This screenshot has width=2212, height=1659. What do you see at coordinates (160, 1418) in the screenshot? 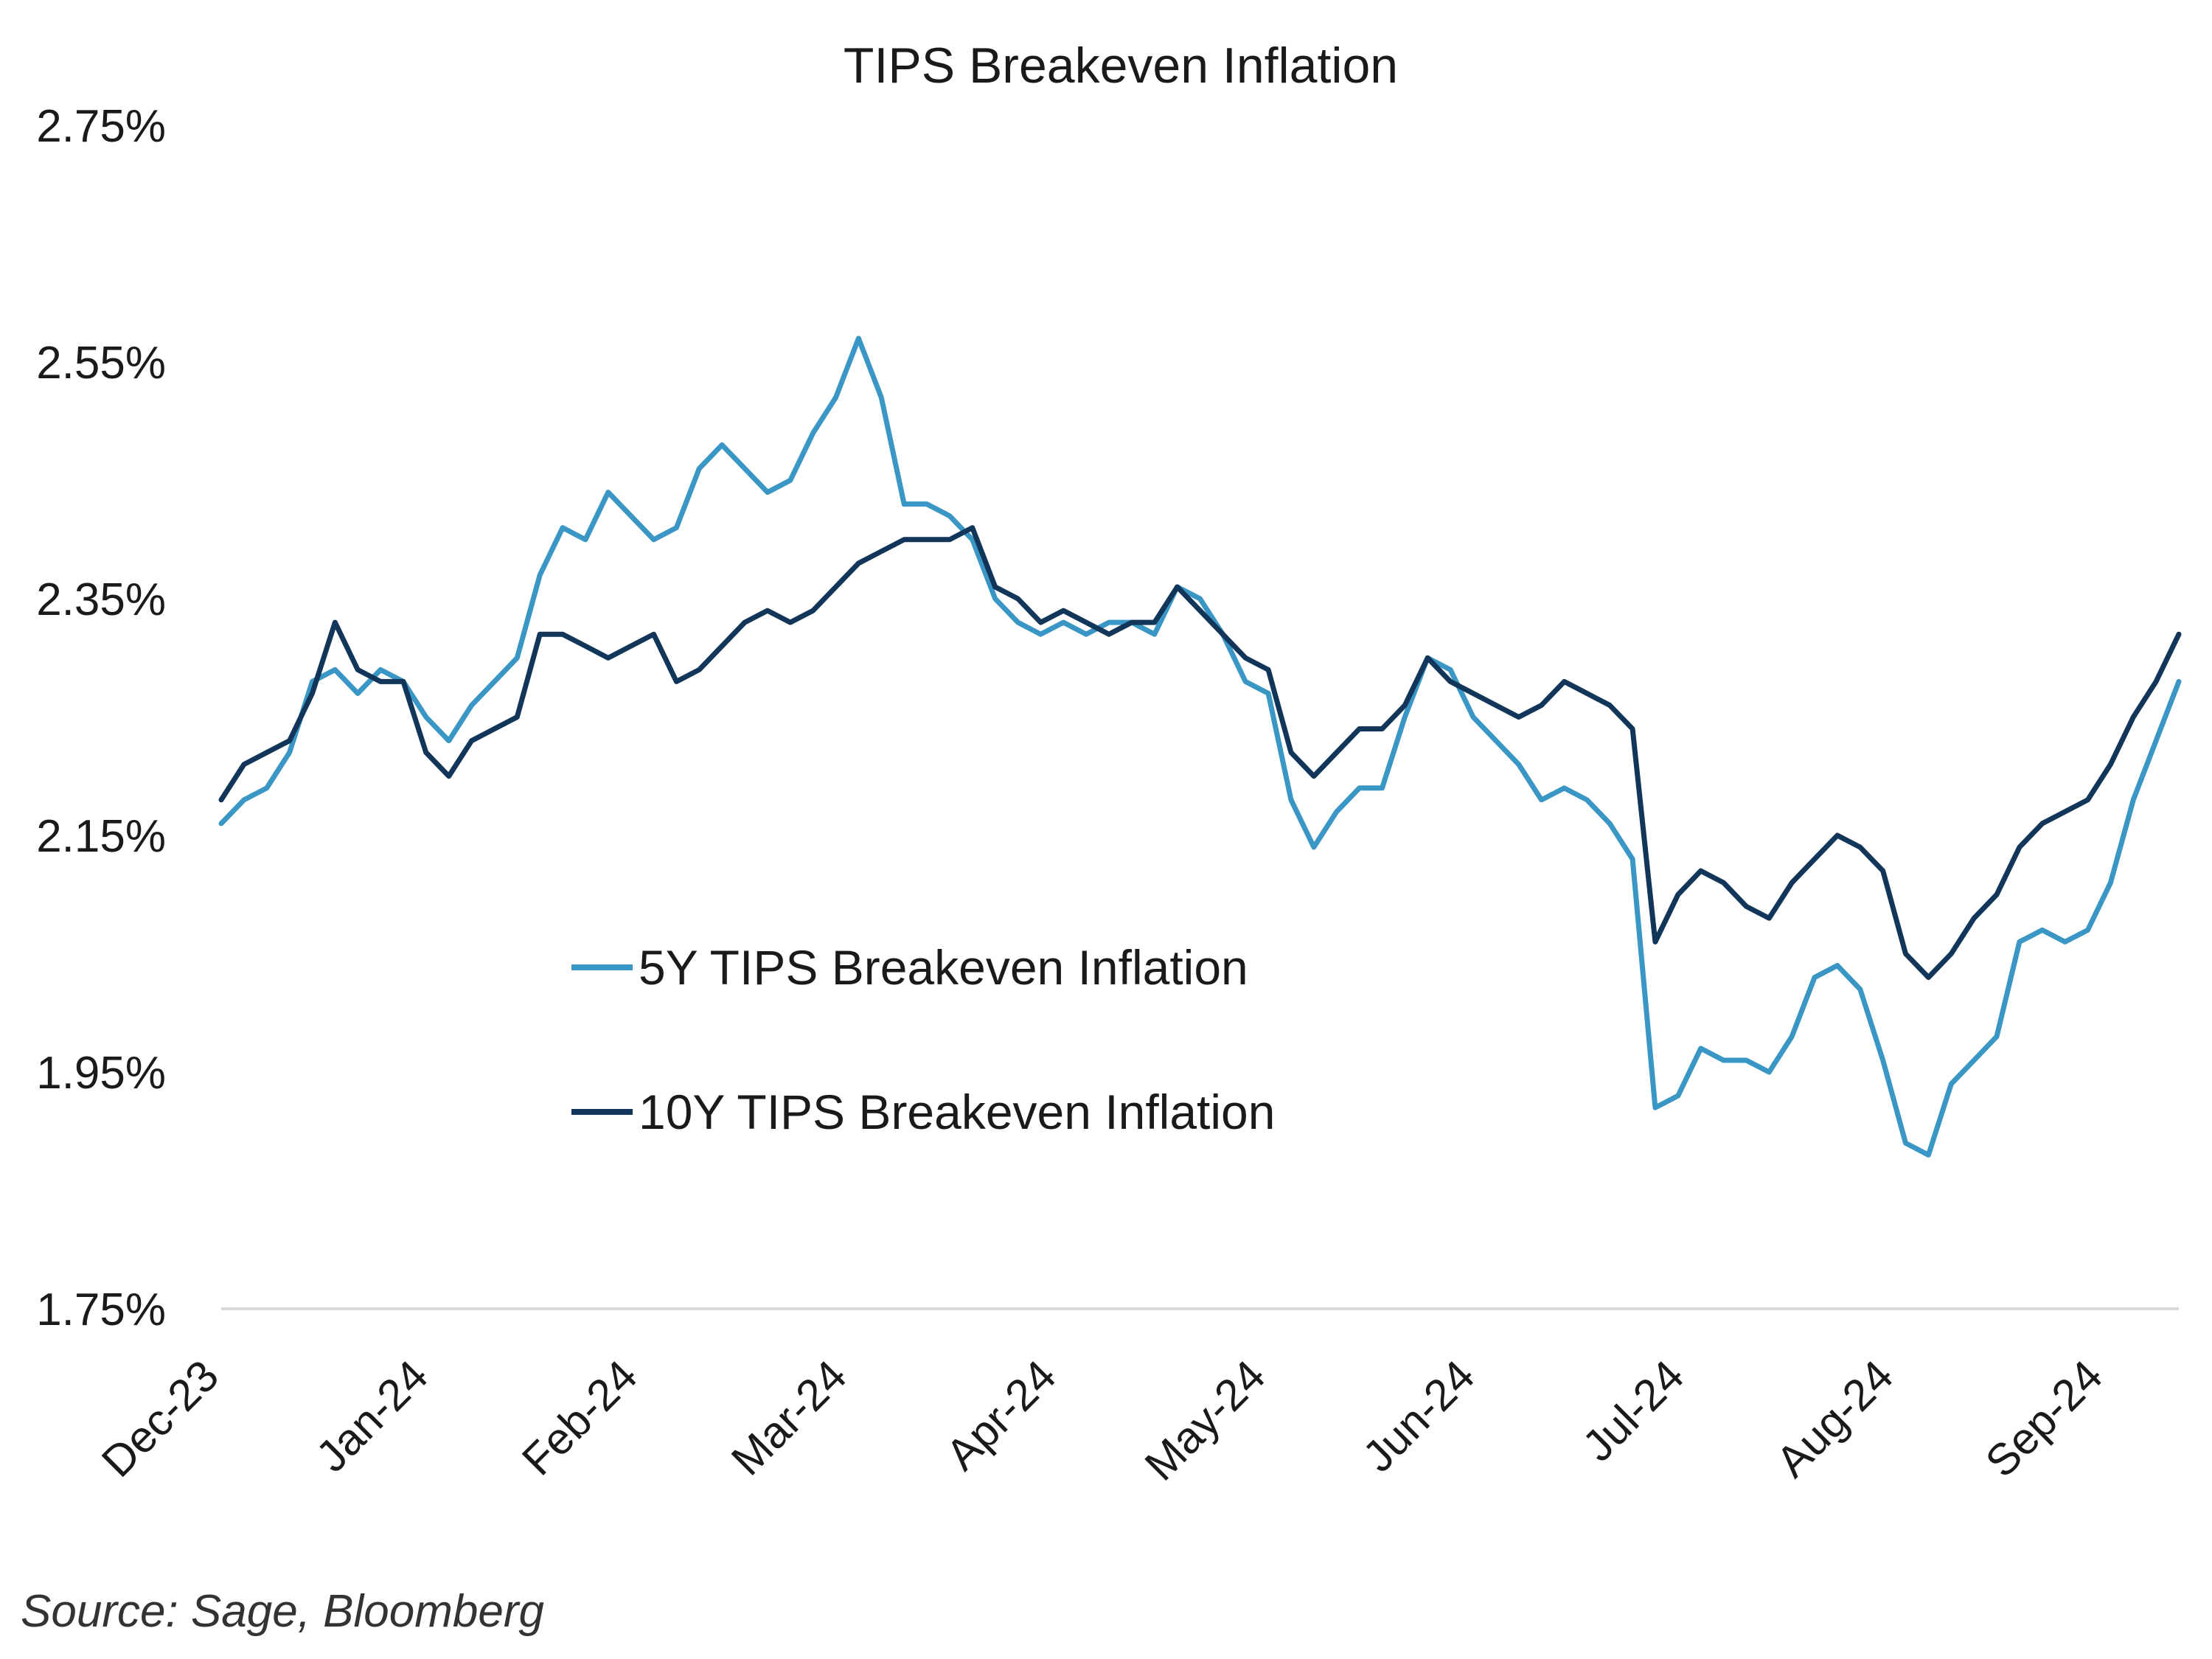
I see `x-tick-label: Dec-23` at bounding box center [160, 1418].